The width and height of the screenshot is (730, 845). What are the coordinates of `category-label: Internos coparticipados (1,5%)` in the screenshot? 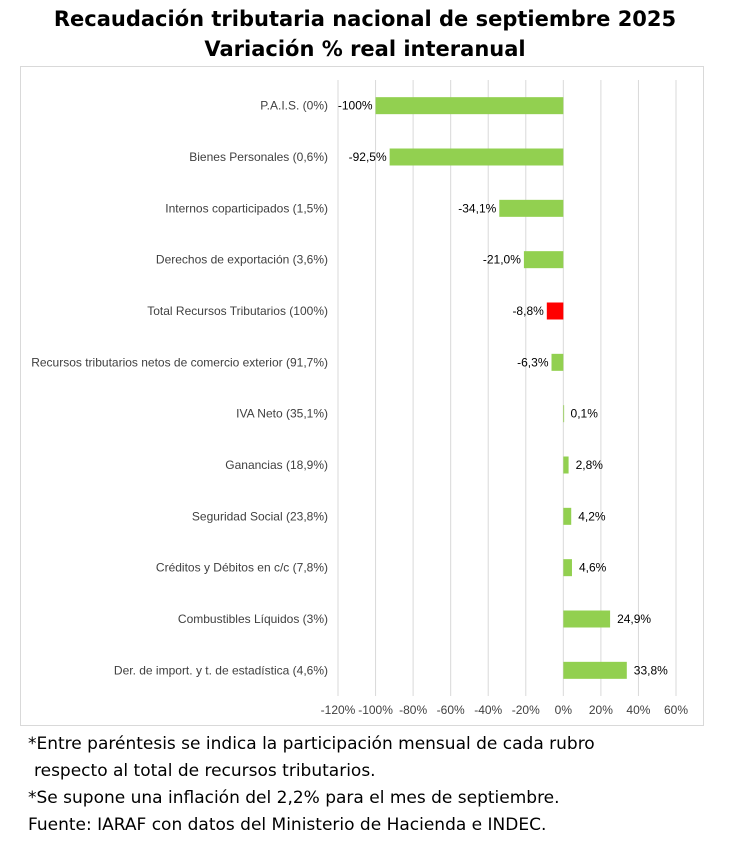 It's located at (246, 208).